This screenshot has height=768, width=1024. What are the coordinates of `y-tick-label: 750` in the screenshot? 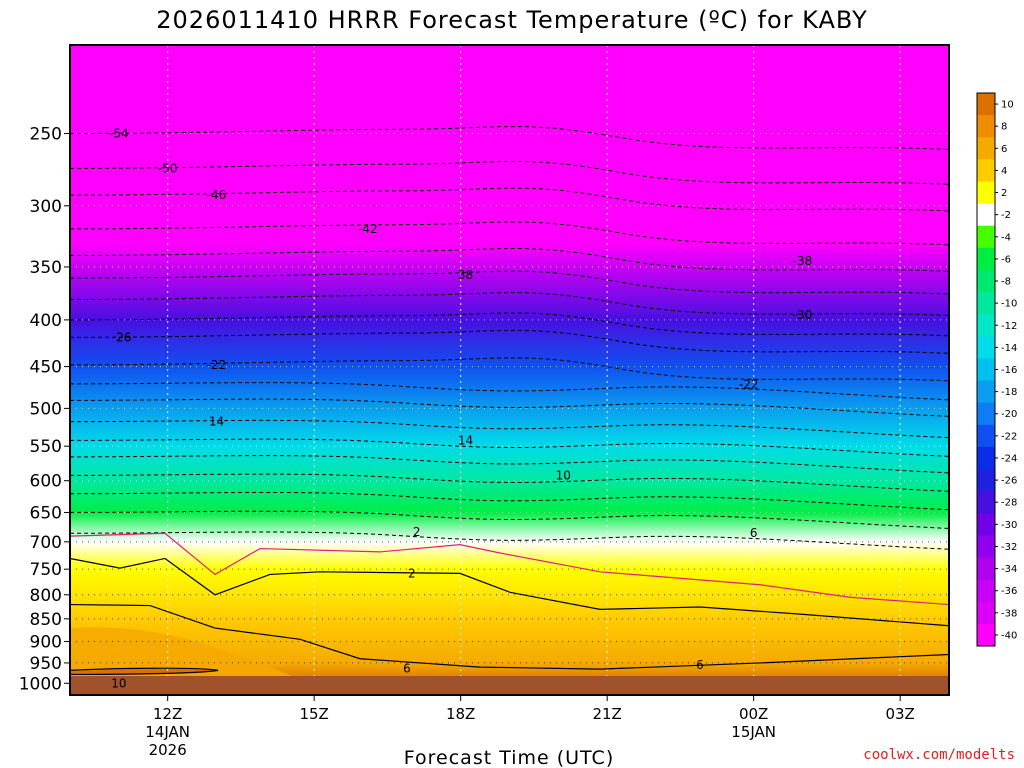 It's located at (46, 570).